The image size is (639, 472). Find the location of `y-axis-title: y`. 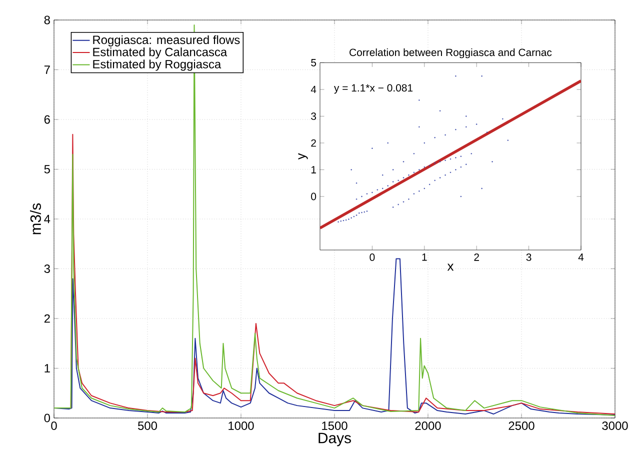

y-axis-title: y is located at coordinates (303, 156).